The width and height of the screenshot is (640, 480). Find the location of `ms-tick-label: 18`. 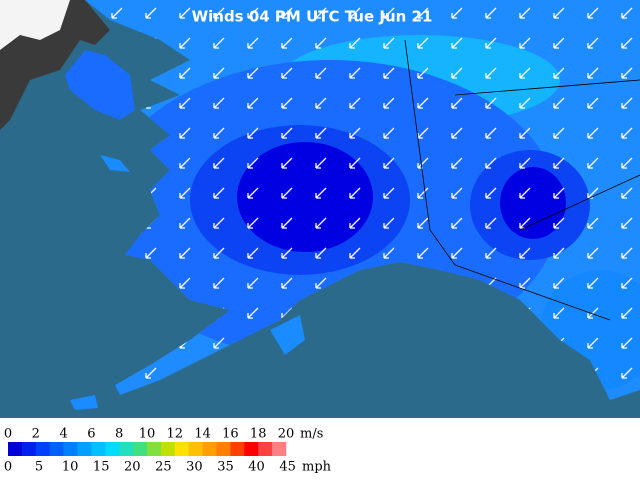

ms-tick-label: 18 is located at coordinates (258, 434).